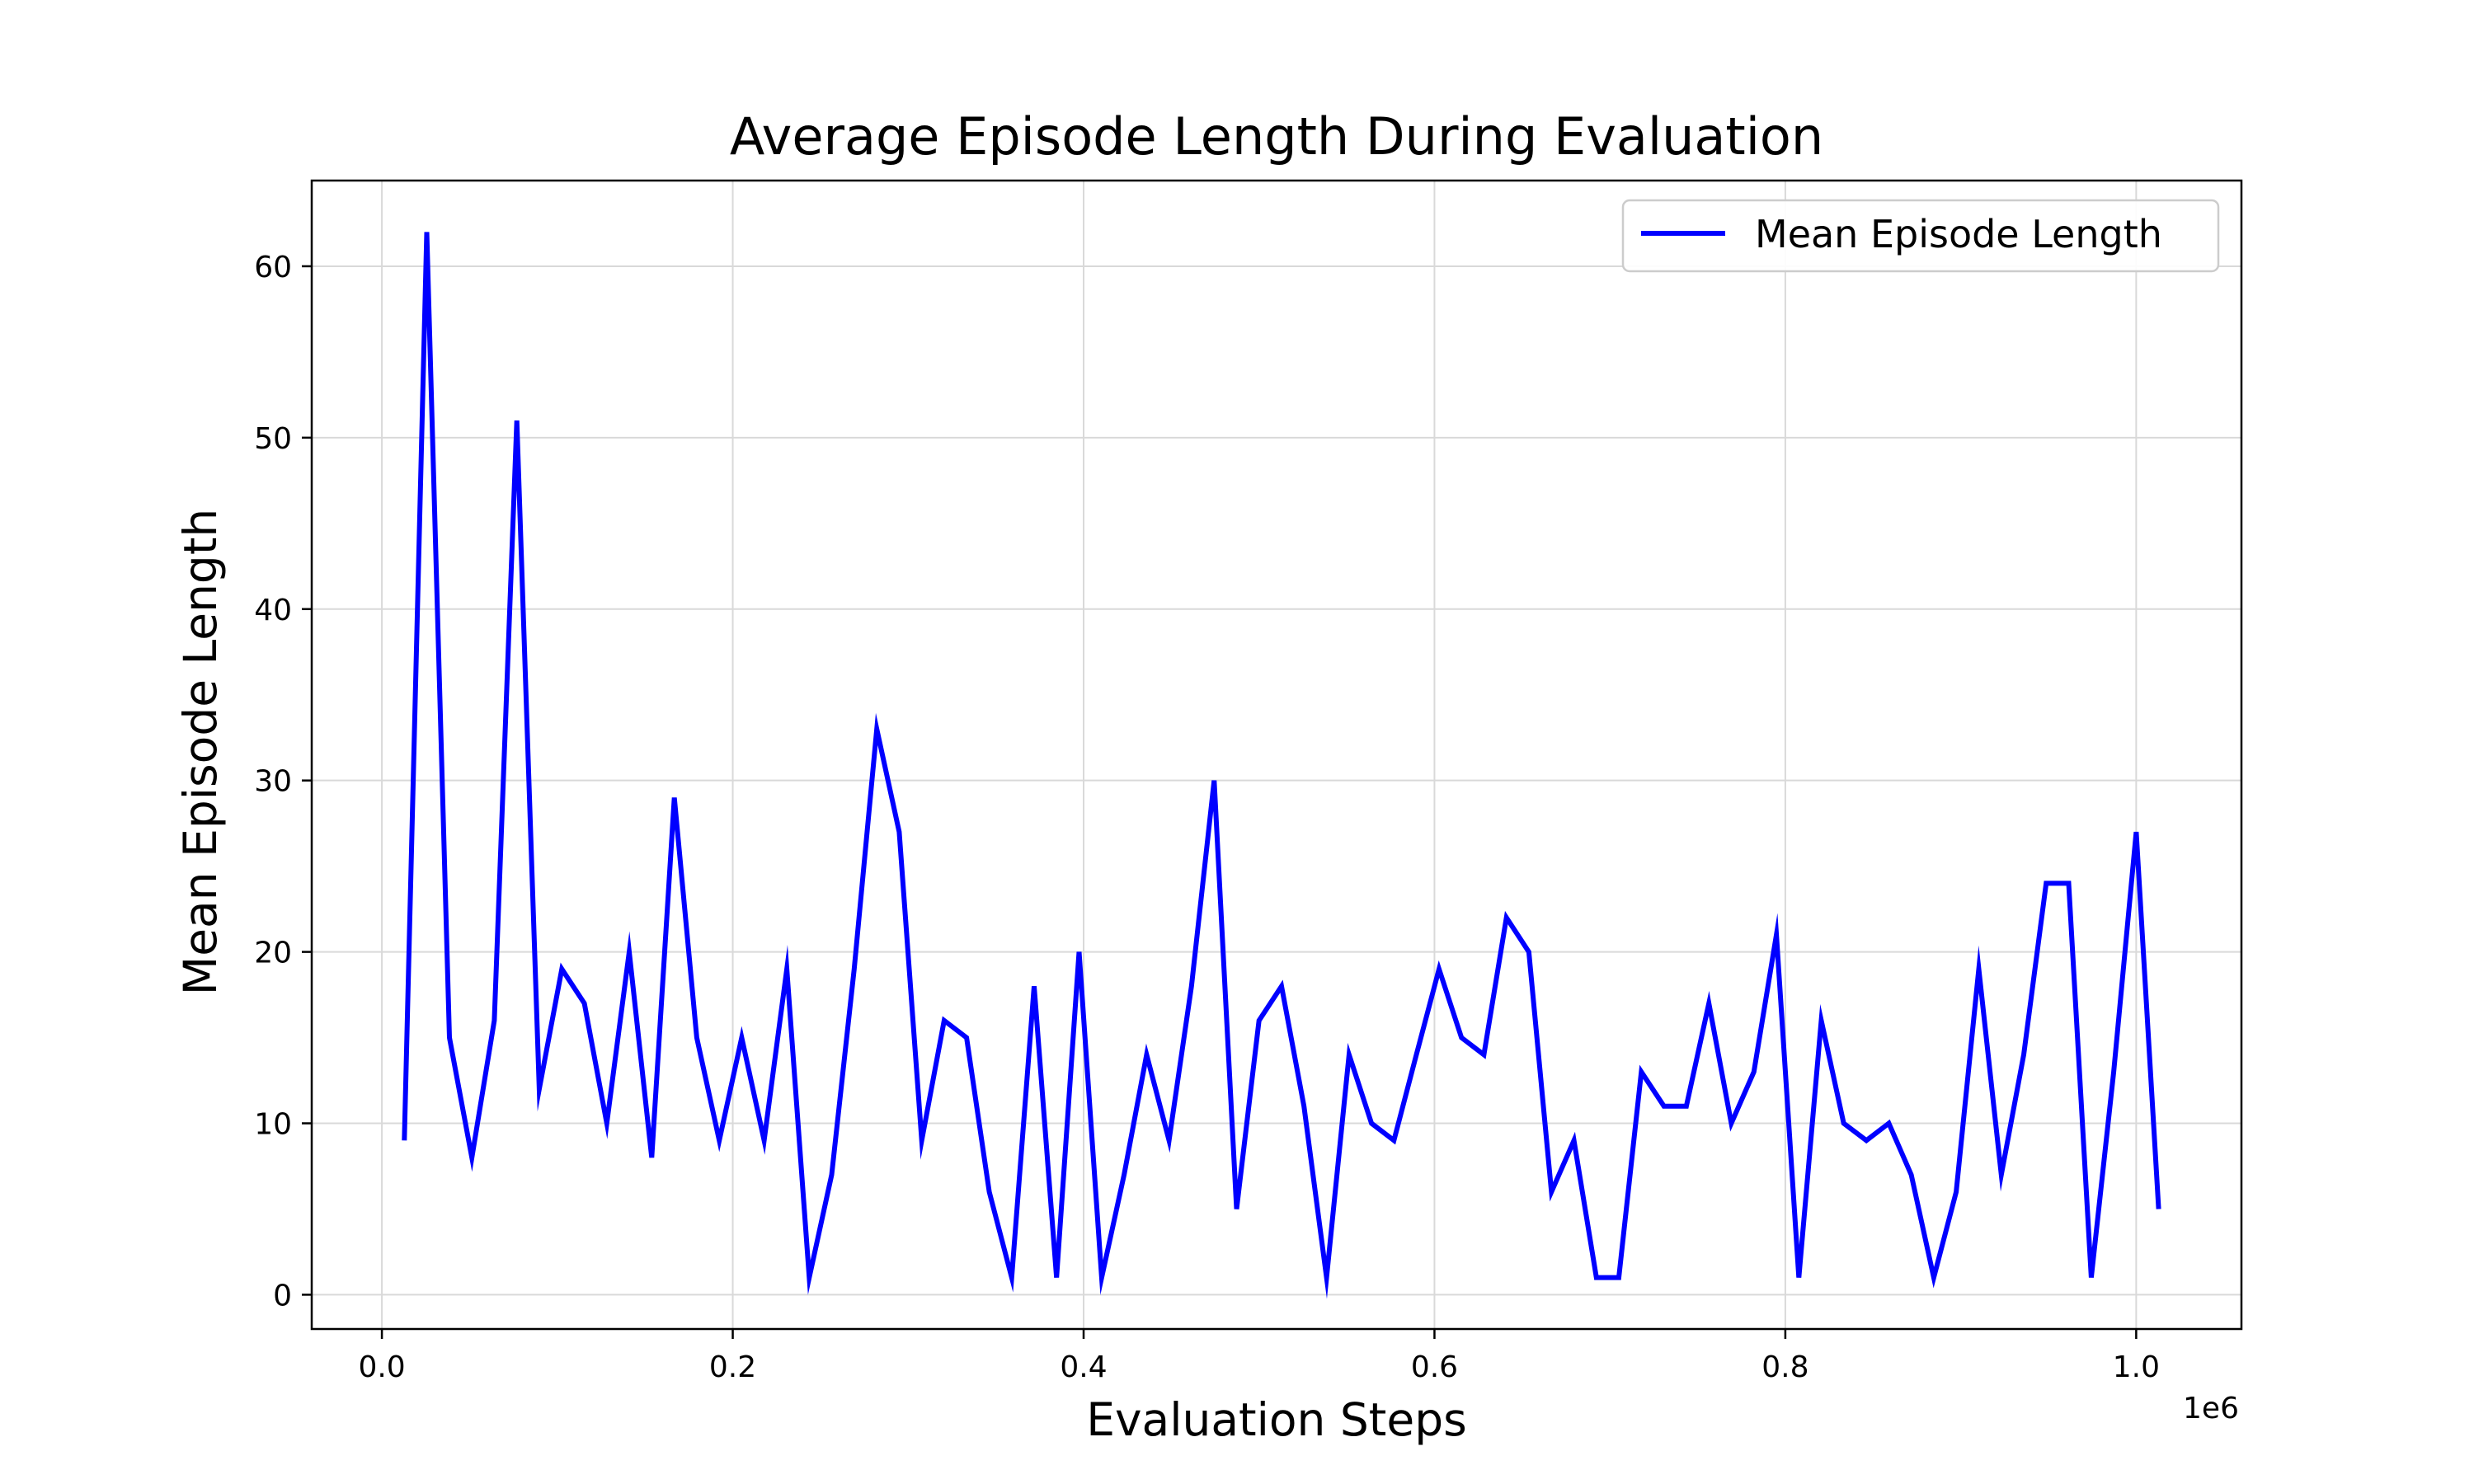 This screenshot has height=1484, width=2474. Describe the element at coordinates (2136, 1367) in the screenshot. I see `x-tick-label: 1.0` at that location.